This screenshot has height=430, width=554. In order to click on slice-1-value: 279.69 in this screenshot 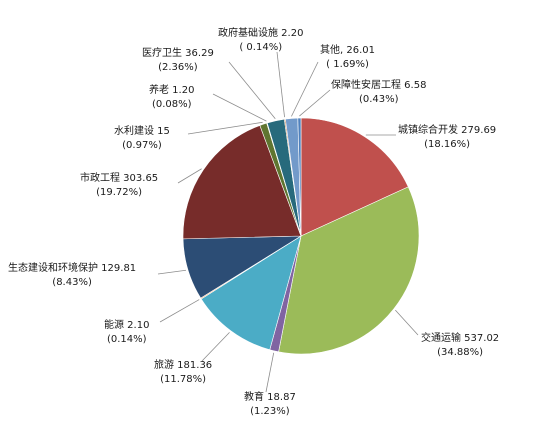, I will do `click(477, 130)`.